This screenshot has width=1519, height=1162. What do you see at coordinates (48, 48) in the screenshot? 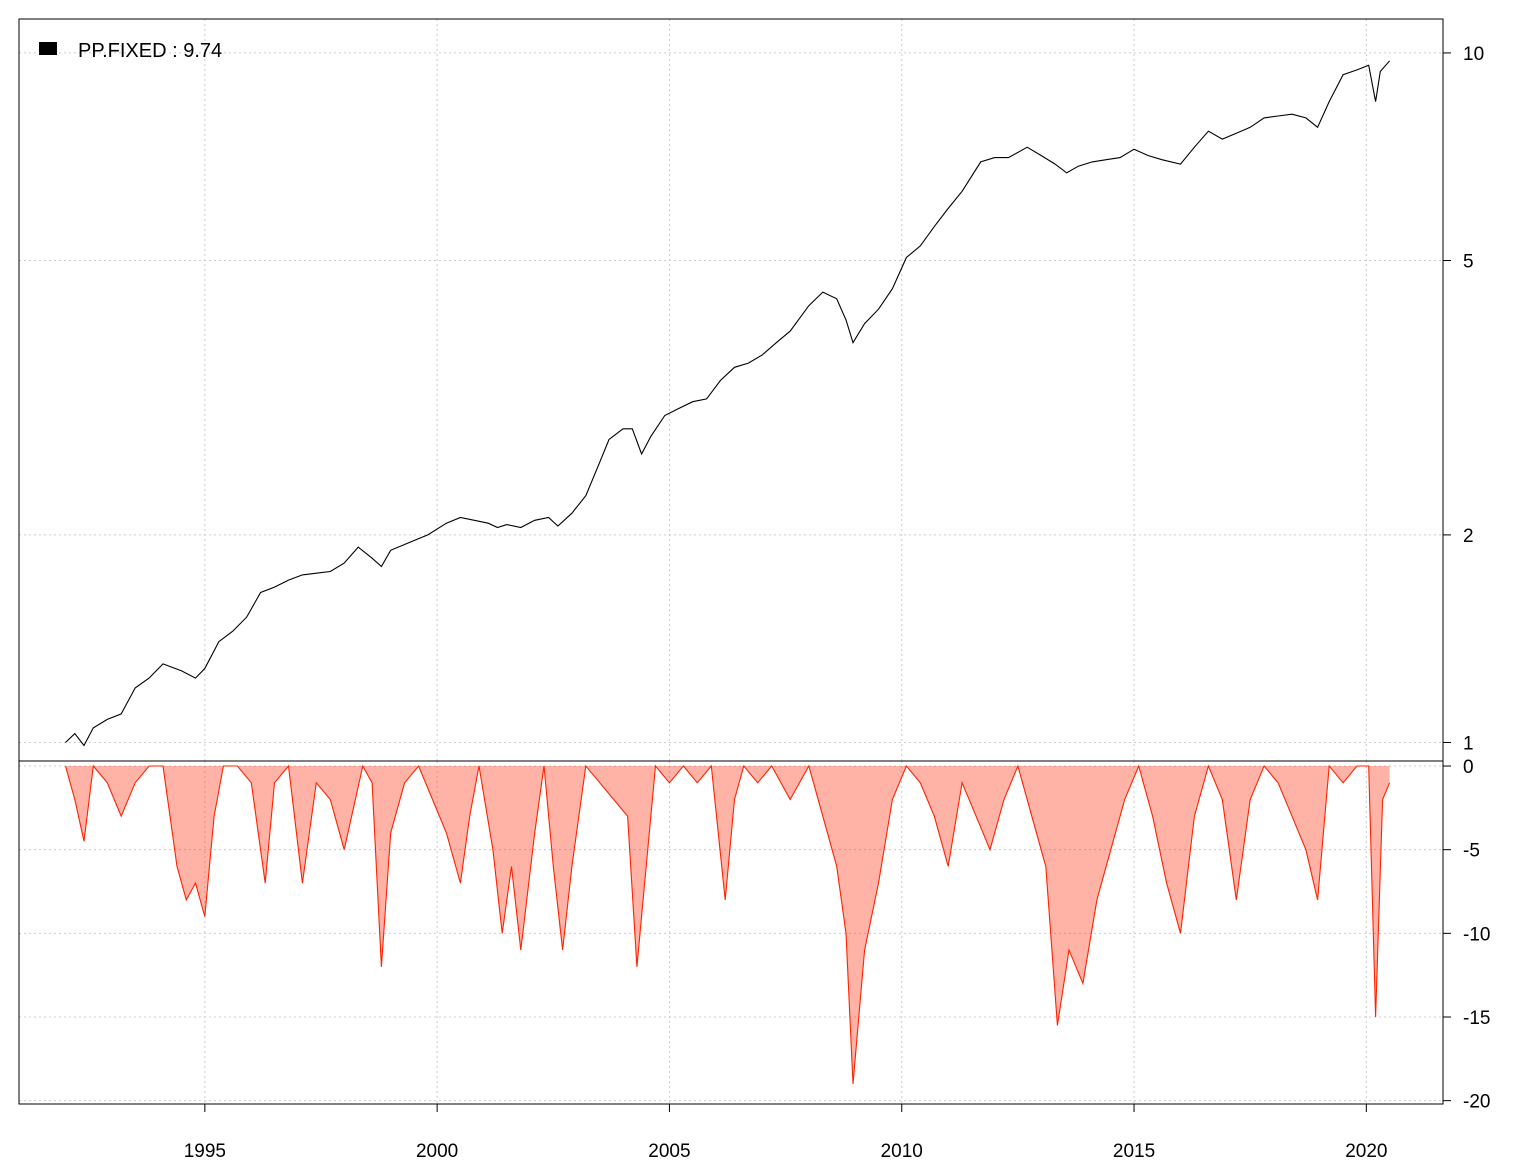
I see `legend-swatch` at bounding box center [48, 48].